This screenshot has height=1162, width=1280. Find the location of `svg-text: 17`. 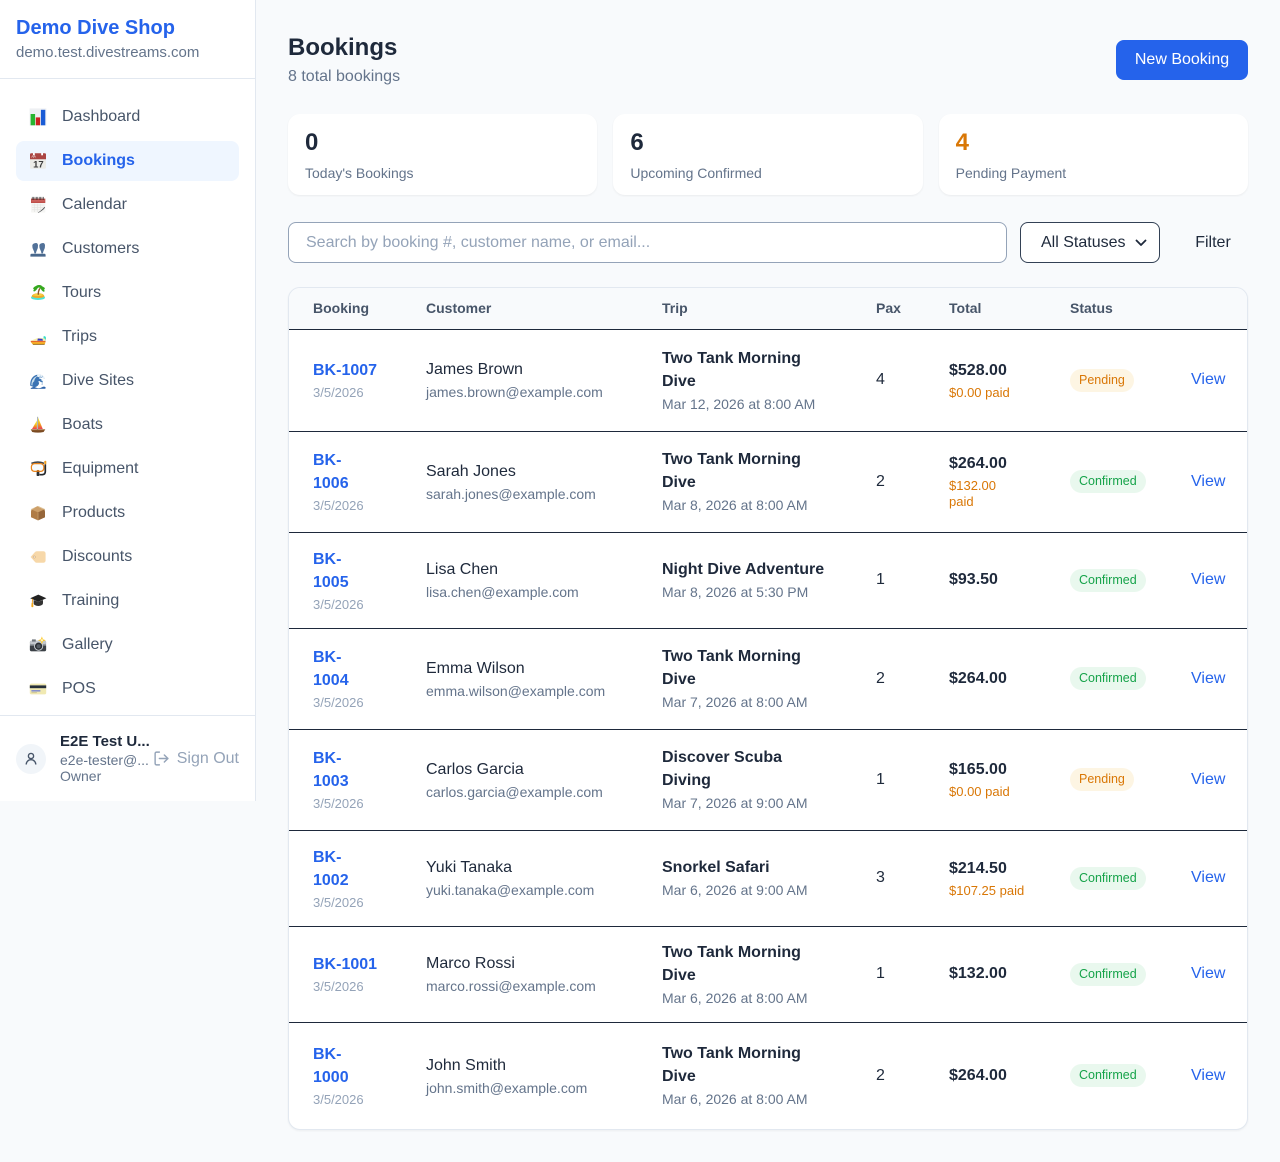

svg-text: 17 is located at coordinates (38, 164).